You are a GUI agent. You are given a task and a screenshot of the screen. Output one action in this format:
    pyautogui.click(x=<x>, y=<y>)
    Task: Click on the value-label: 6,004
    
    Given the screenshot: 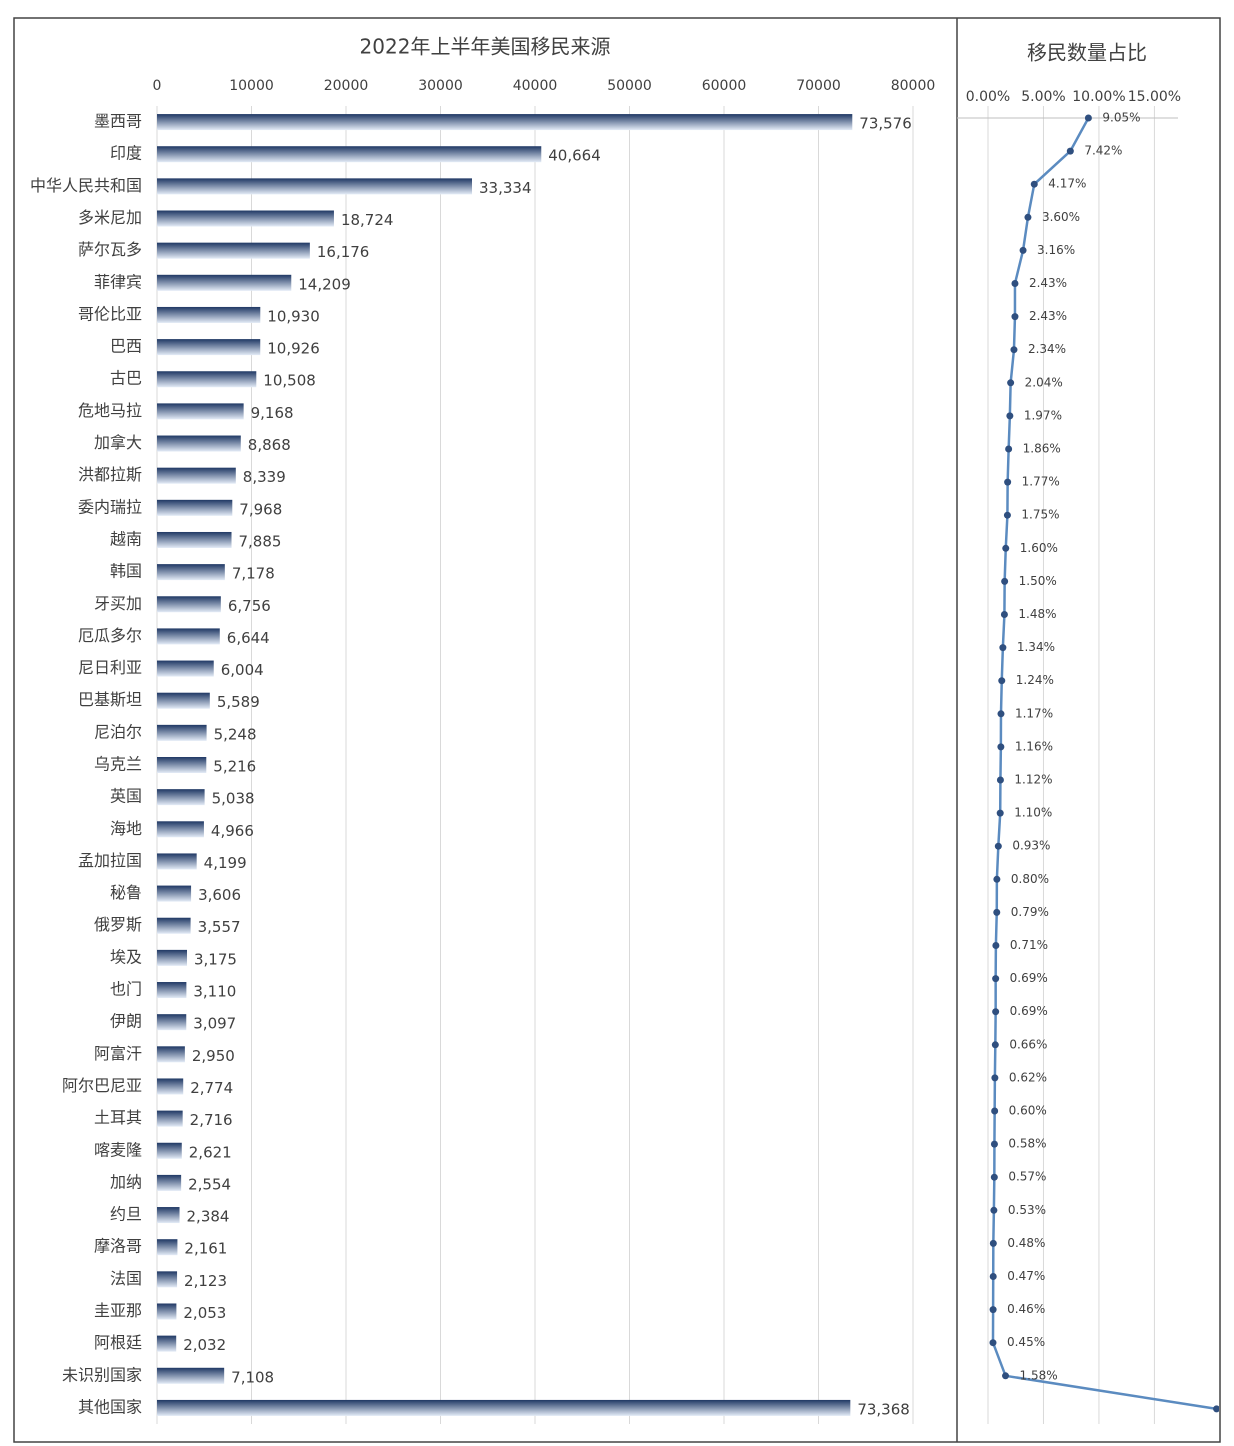 What is the action you would take?
    pyautogui.click(x=242, y=670)
    